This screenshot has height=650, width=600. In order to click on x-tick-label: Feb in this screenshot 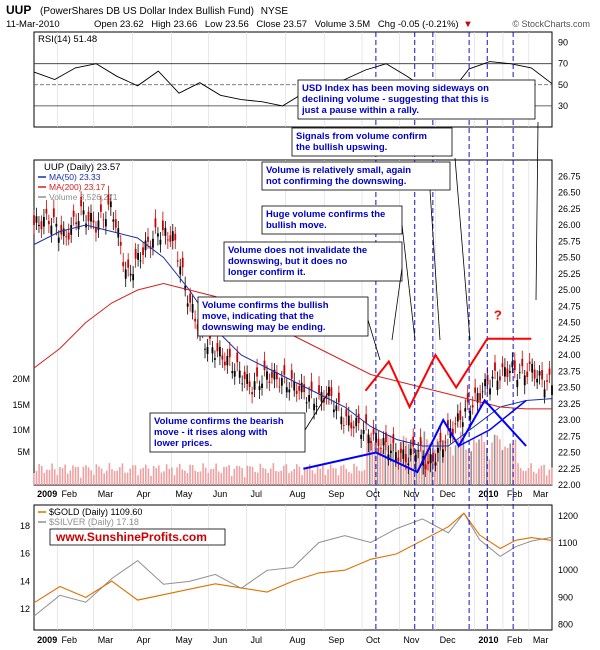, I will do `click(69, 494)`.